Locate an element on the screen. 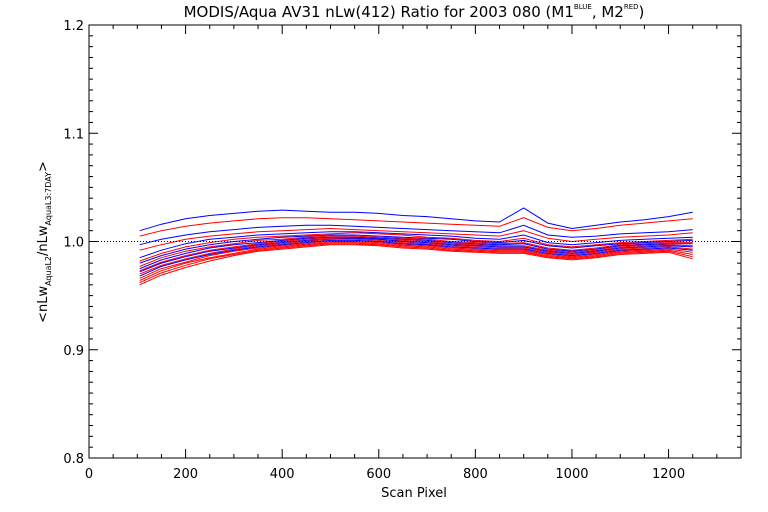  x-tick-label-600: 600 is located at coordinates (378, 474).